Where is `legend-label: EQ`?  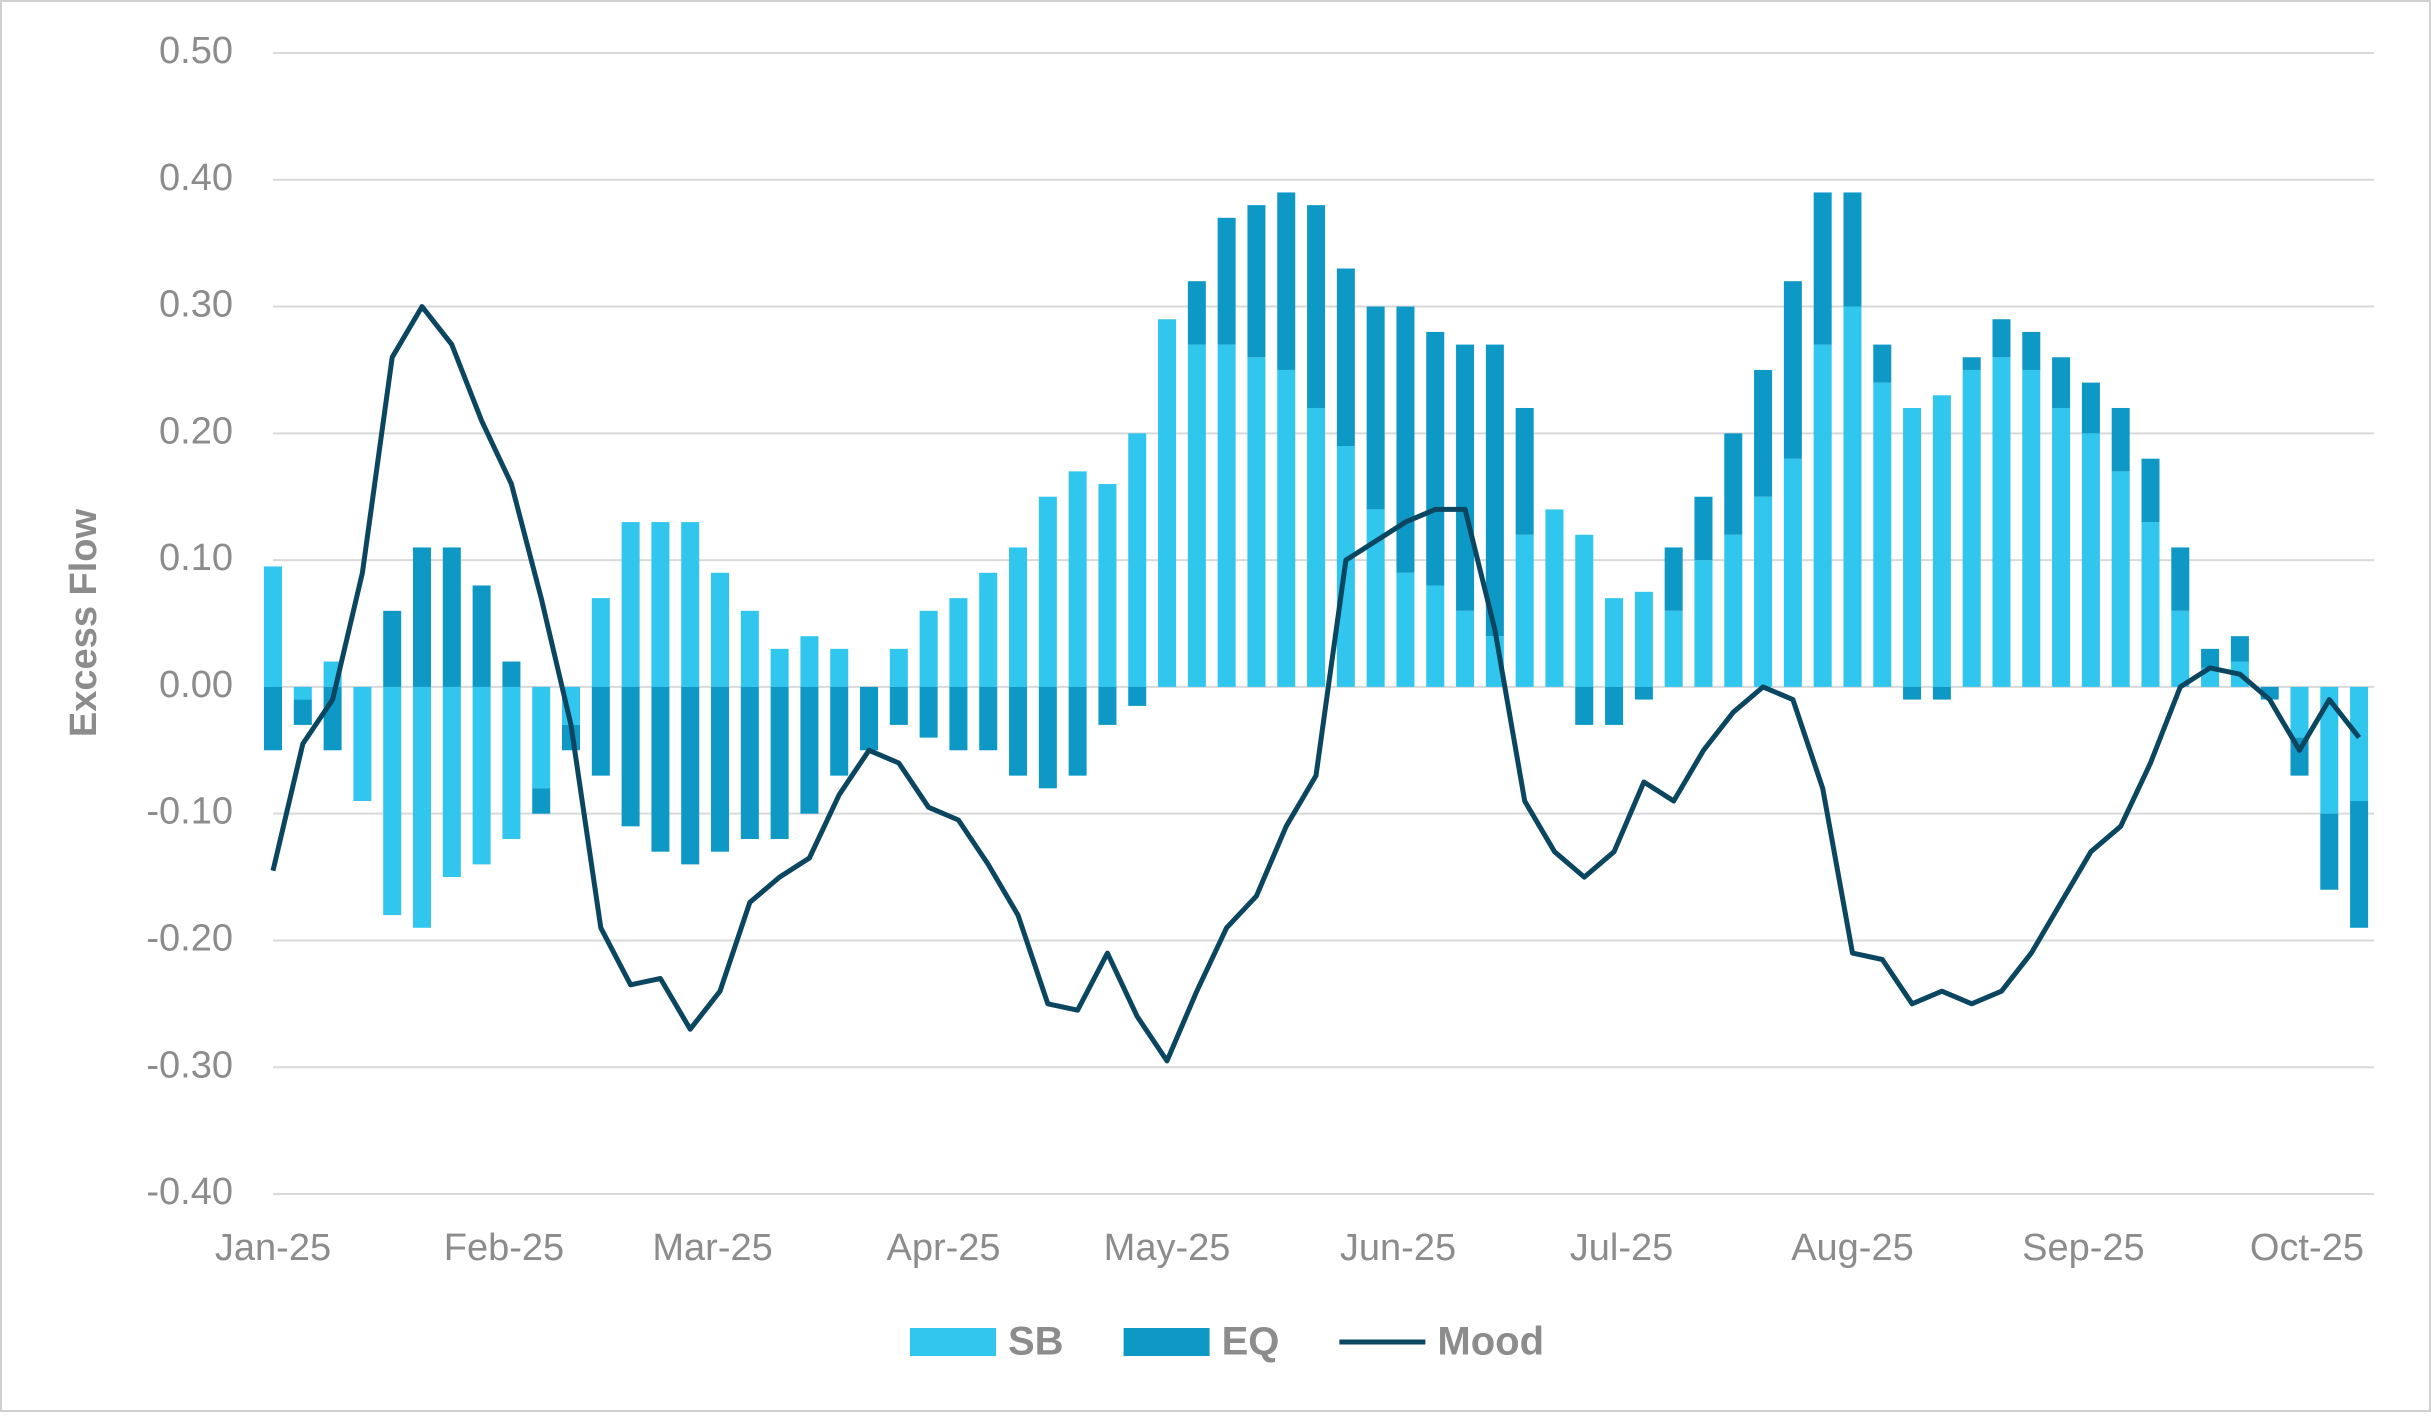 legend-label: EQ is located at coordinates (1251, 1342).